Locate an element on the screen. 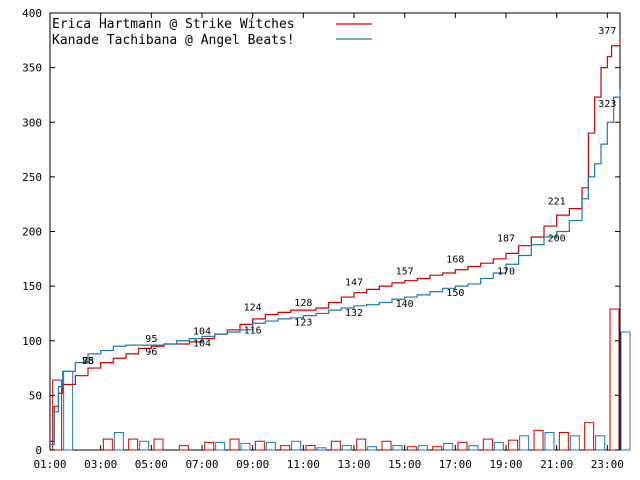 This screenshot has height=480, width=640. y-tick-label: 400 is located at coordinates (32, 13).